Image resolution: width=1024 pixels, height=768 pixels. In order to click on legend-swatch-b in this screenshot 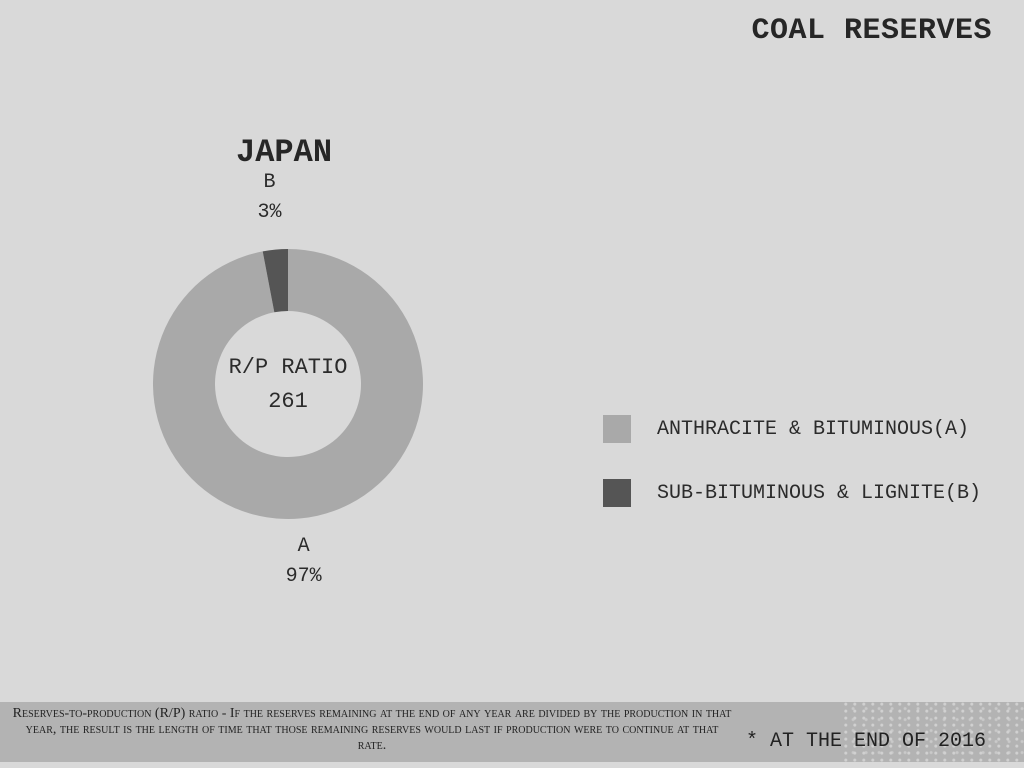, I will do `click(617, 493)`.